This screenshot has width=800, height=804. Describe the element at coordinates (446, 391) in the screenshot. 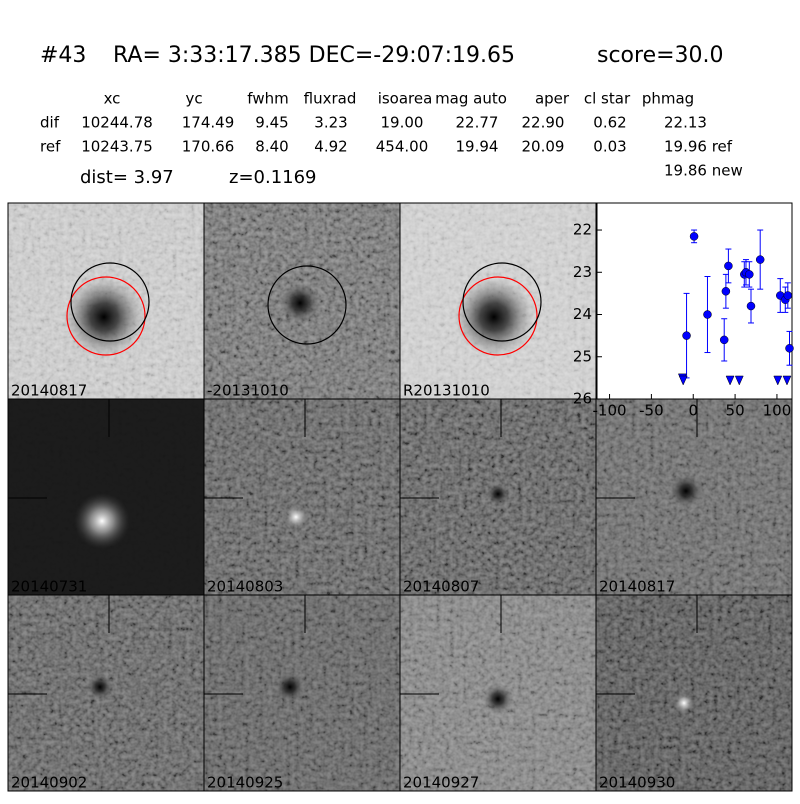

I see `panel-label: R20131010` at that location.